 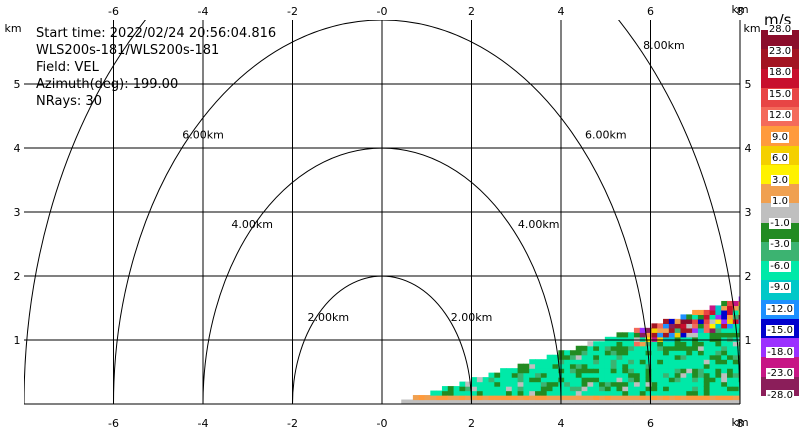 I want to click on range-ring-label: 2.00km, so click(x=329, y=317).